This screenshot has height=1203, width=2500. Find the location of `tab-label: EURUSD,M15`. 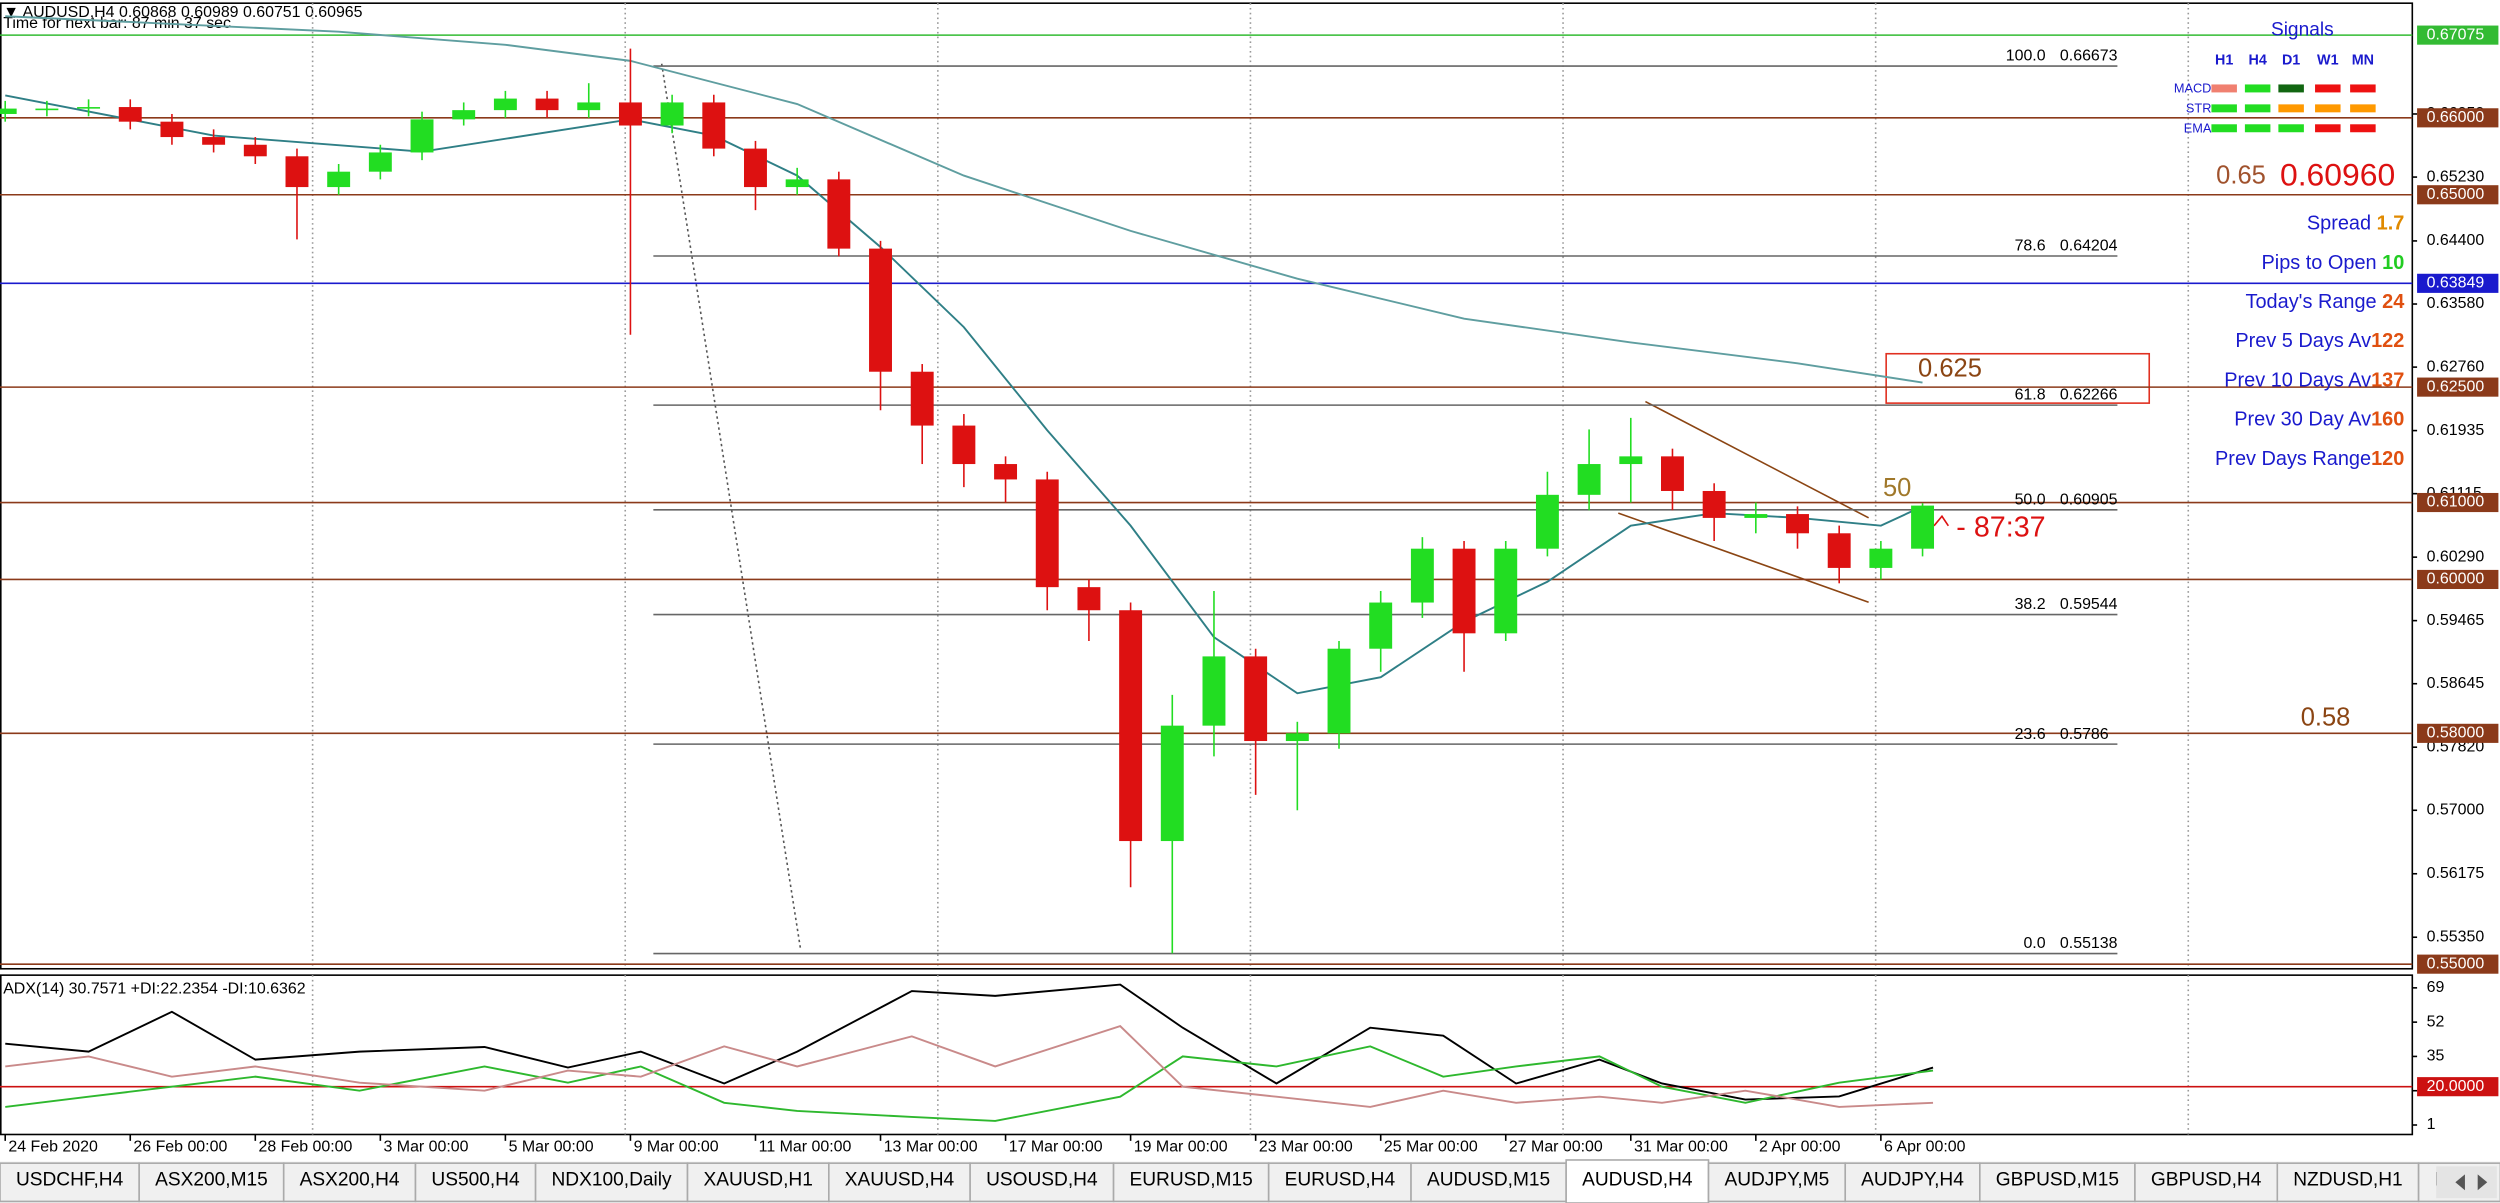

tab-label: EURUSD,M15 is located at coordinates (1191, 1180).